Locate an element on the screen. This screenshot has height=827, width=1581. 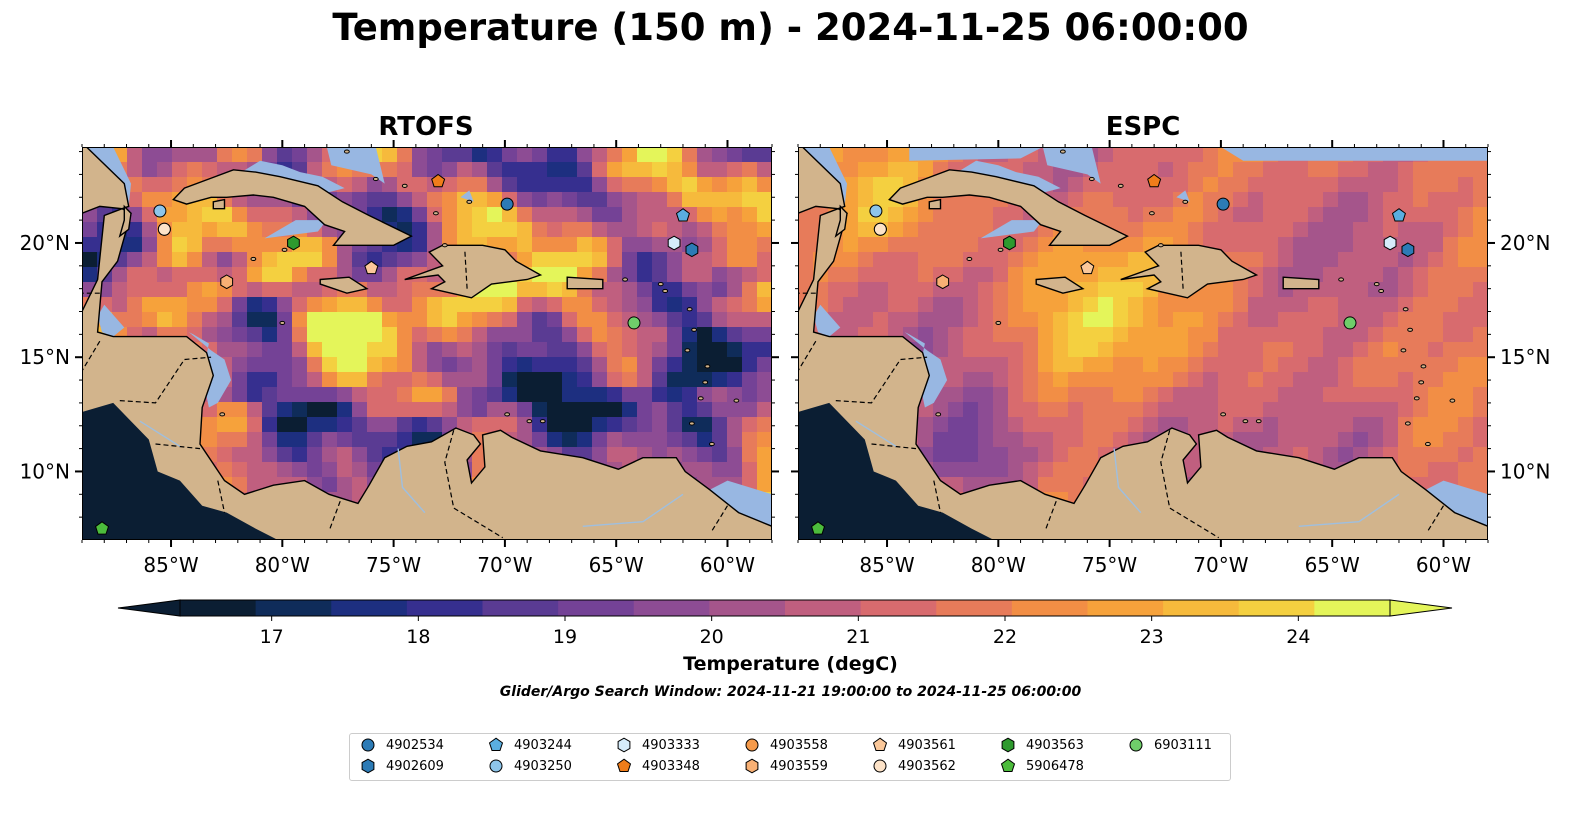
legend-label: 4903348 is located at coordinates (671, 766).